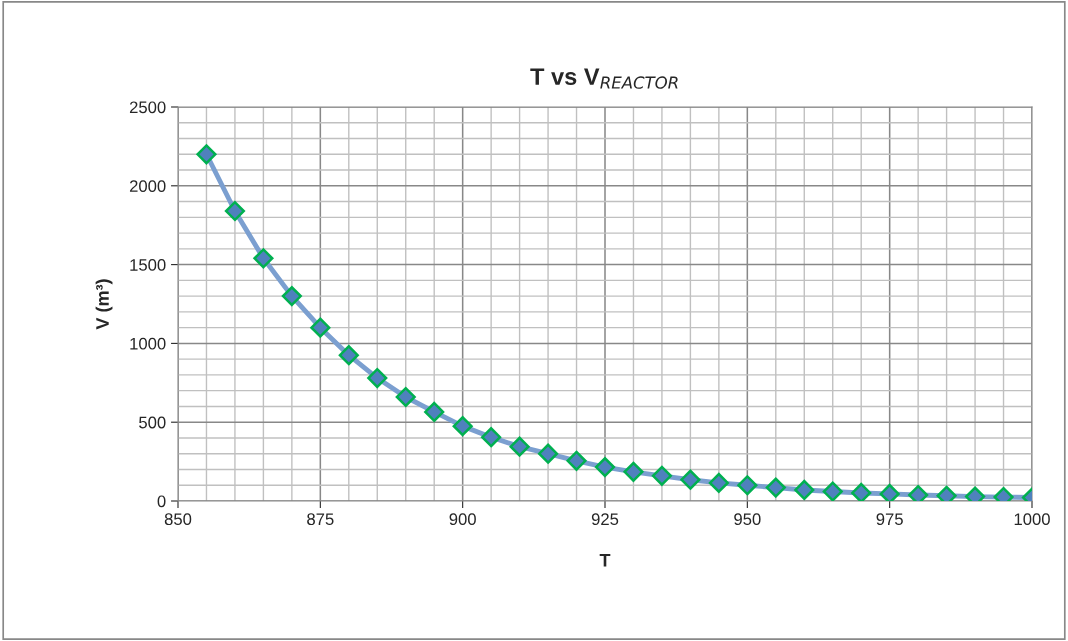 The image size is (1068, 641). What do you see at coordinates (147, 186) in the screenshot?
I see `y-tick-label: 2000` at bounding box center [147, 186].